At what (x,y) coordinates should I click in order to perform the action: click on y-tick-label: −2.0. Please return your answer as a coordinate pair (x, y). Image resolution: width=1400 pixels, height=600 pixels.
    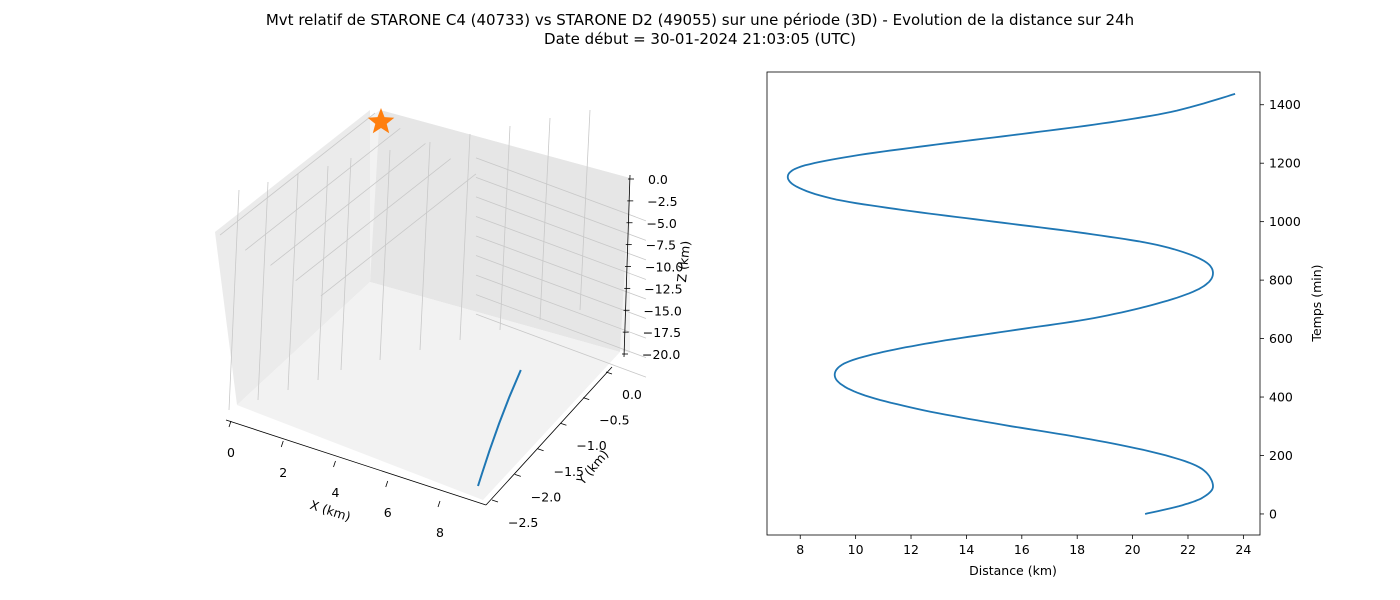
    Looking at the image, I should click on (546, 496).